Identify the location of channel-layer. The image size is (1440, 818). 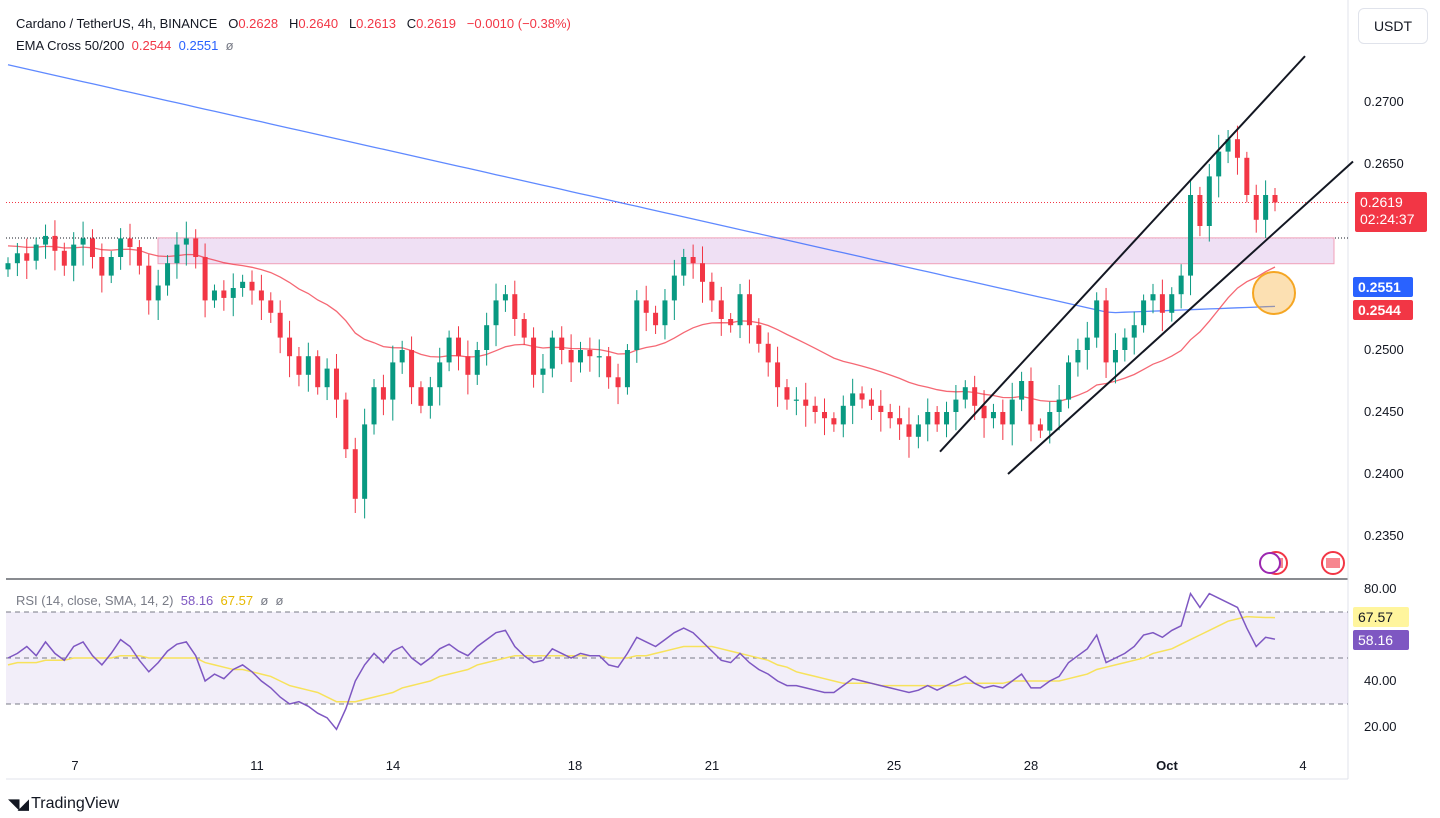
(1146, 265).